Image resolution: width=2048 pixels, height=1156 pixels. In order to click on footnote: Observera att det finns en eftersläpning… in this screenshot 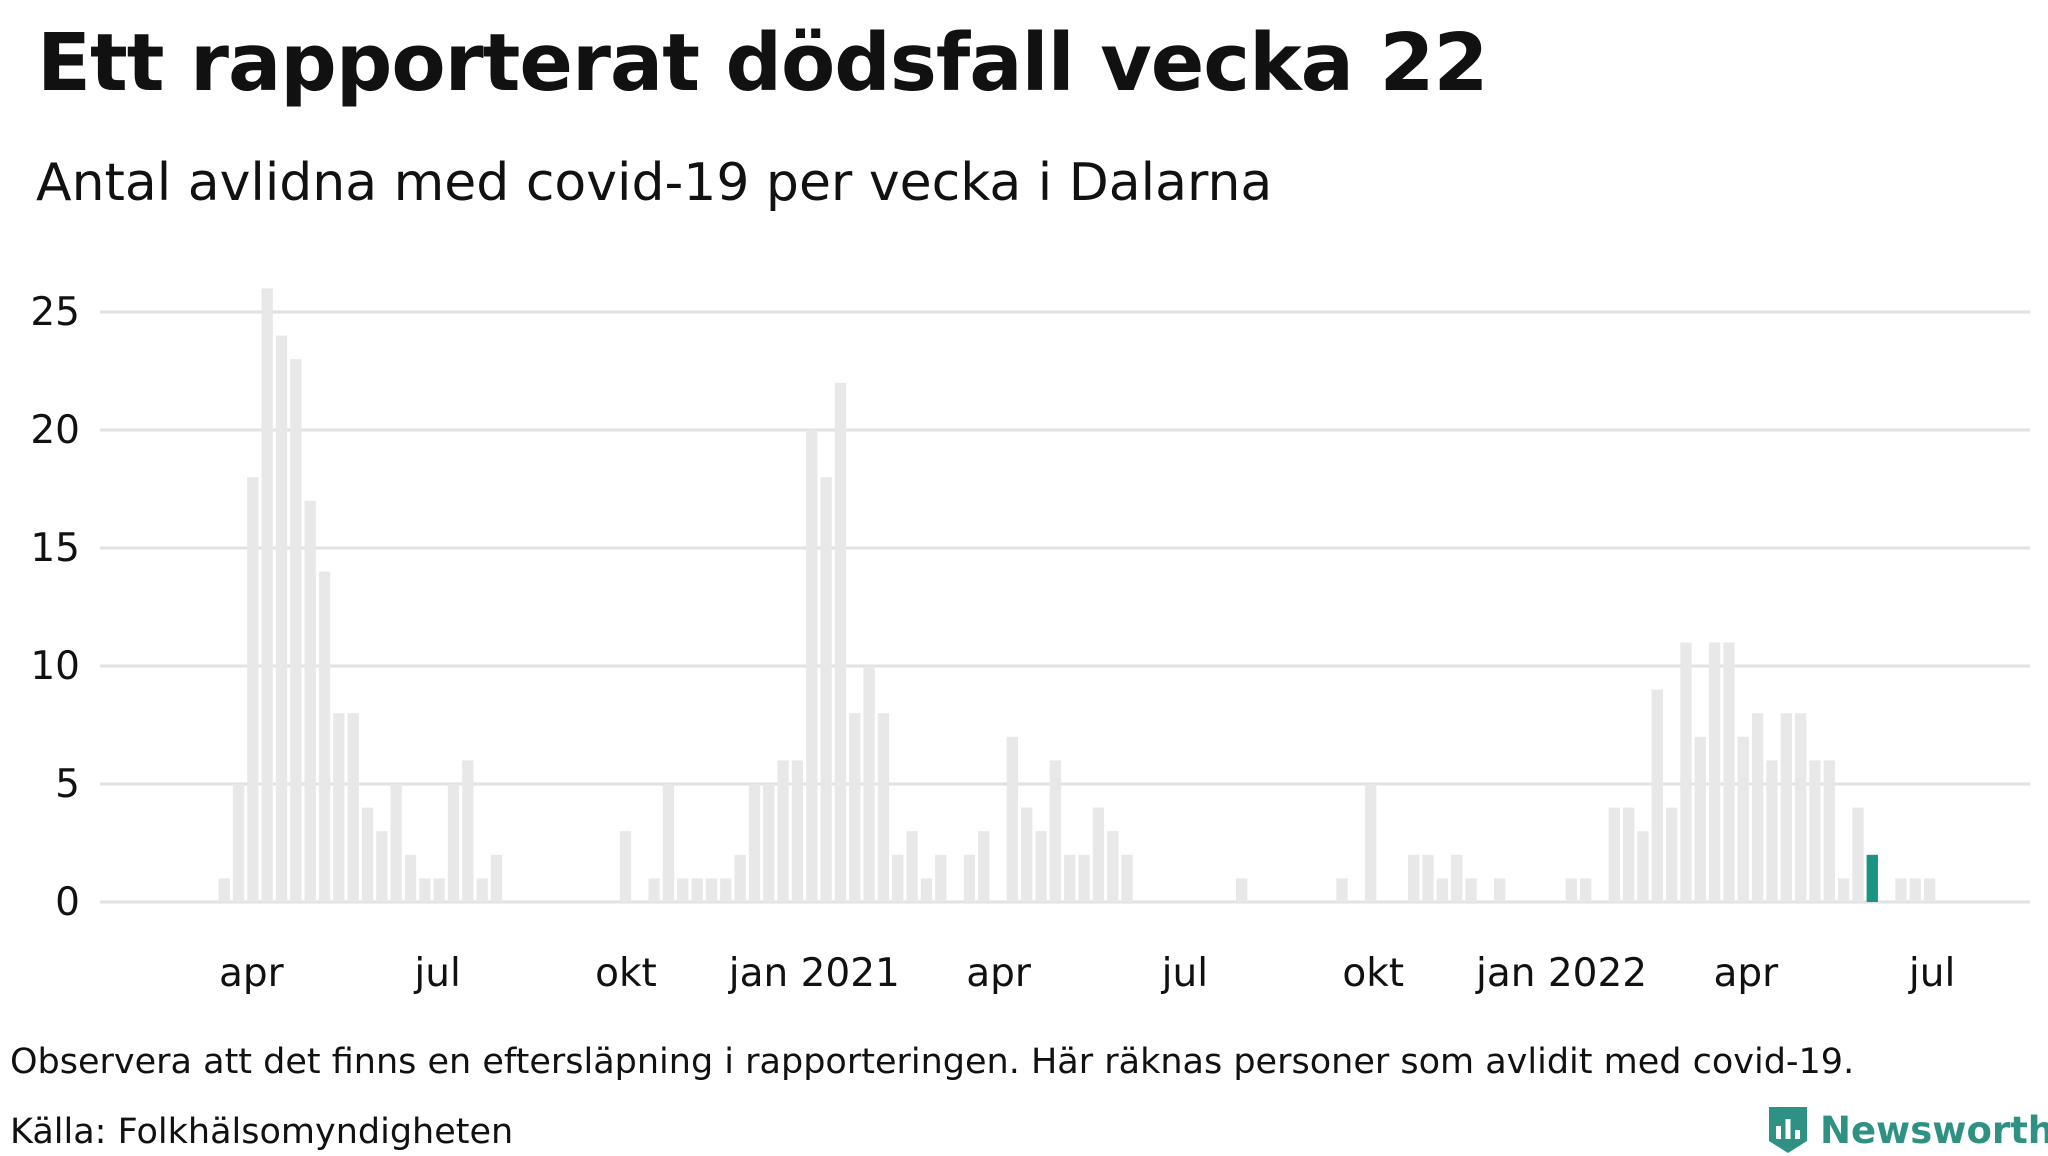, I will do `click(932, 1062)`.